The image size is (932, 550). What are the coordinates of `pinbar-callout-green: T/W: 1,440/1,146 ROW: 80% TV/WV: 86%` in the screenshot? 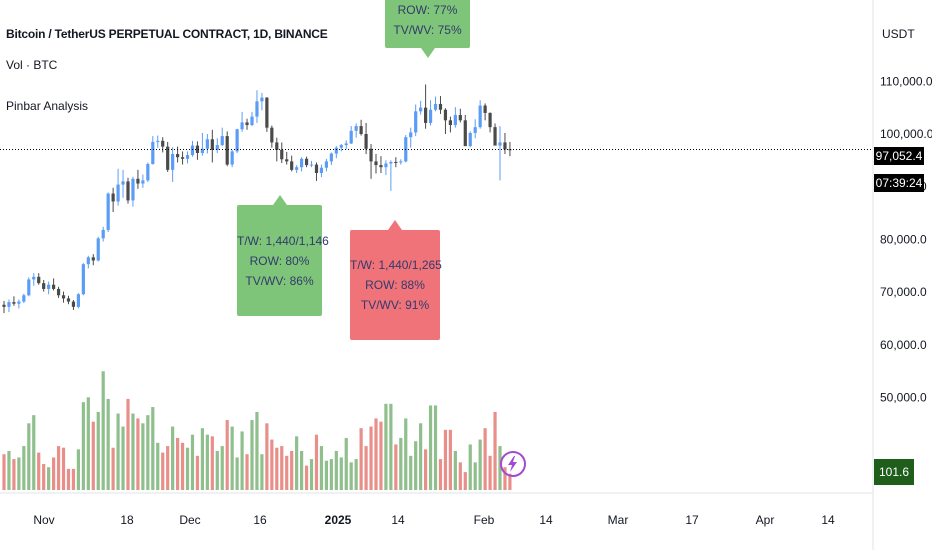 It's located at (283, 255).